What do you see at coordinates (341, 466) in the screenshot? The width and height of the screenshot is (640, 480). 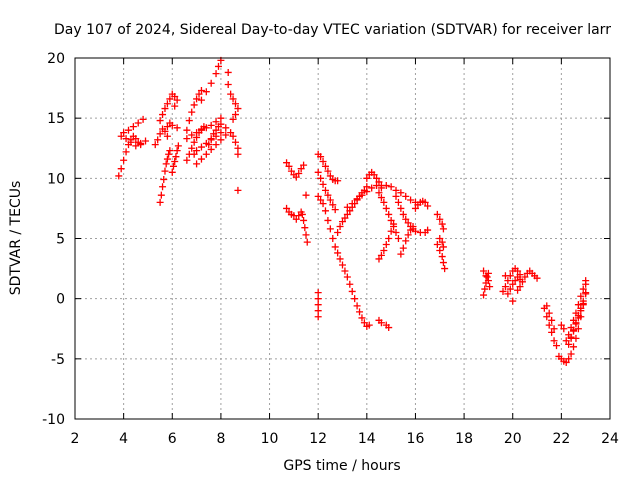 I see `x-axis-label: GPS time / hours` at bounding box center [341, 466].